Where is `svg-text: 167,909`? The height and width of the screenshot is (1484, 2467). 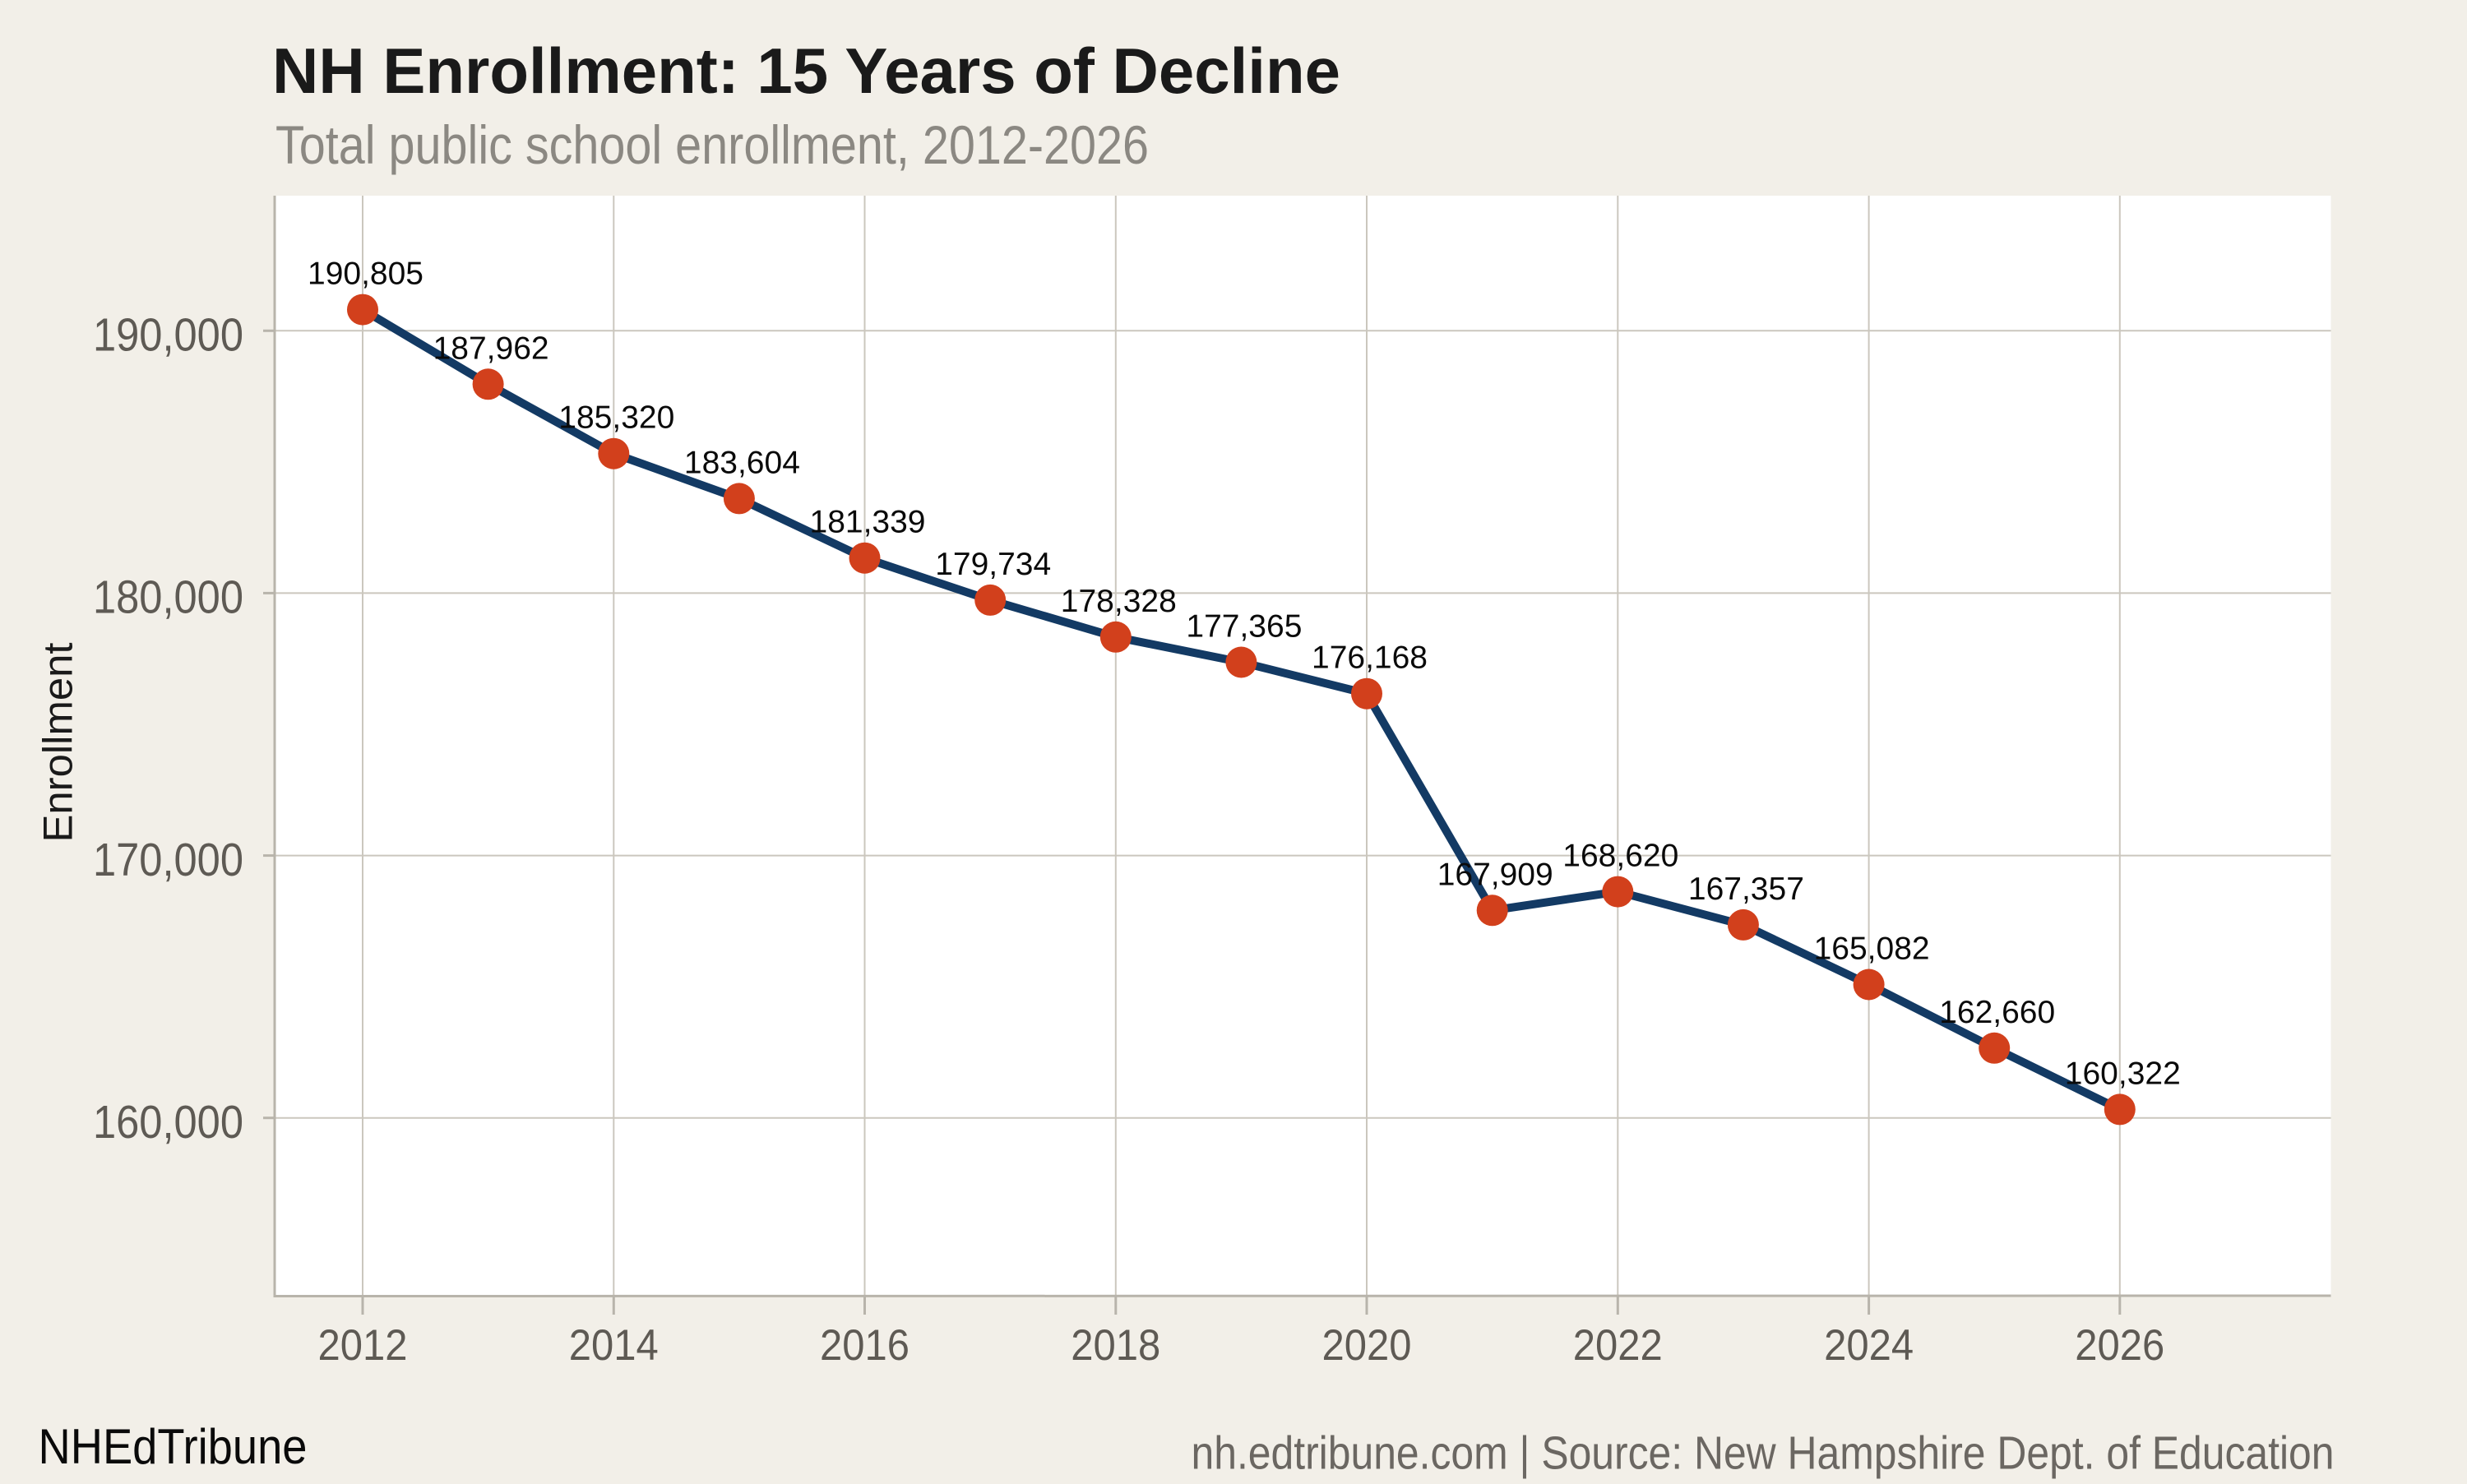 svg-text: 167,909 is located at coordinates (1495, 874).